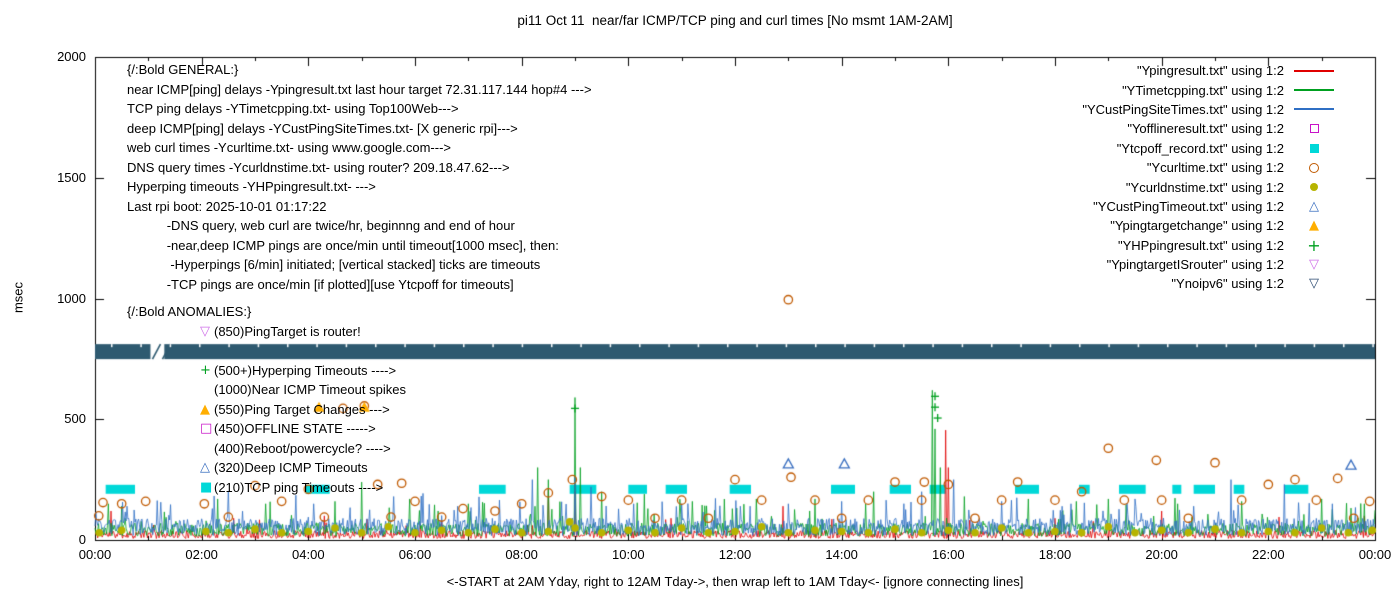 Image resolution: width=1400 pixels, height=600 pixels. Describe the element at coordinates (205, 331) in the screenshot. I see `anomaly-marker-icon: ▽` at that location.